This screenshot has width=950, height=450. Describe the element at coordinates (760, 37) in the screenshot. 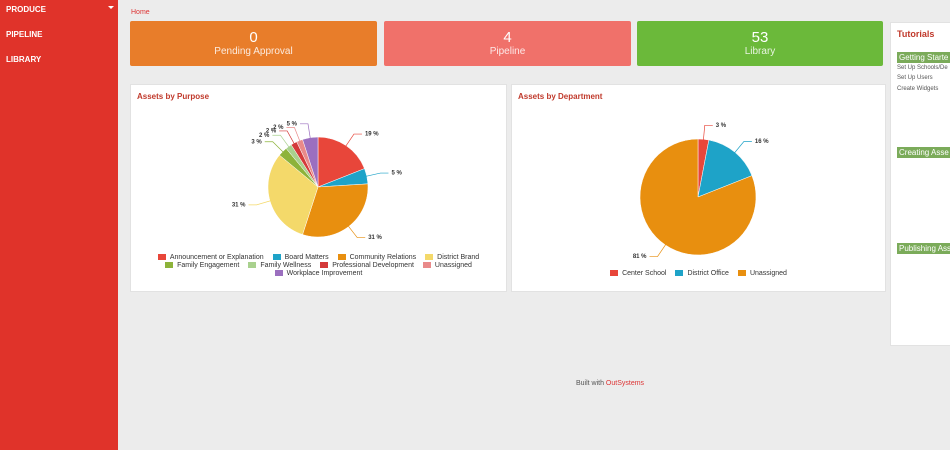

I see `stat-value: 53` at that location.